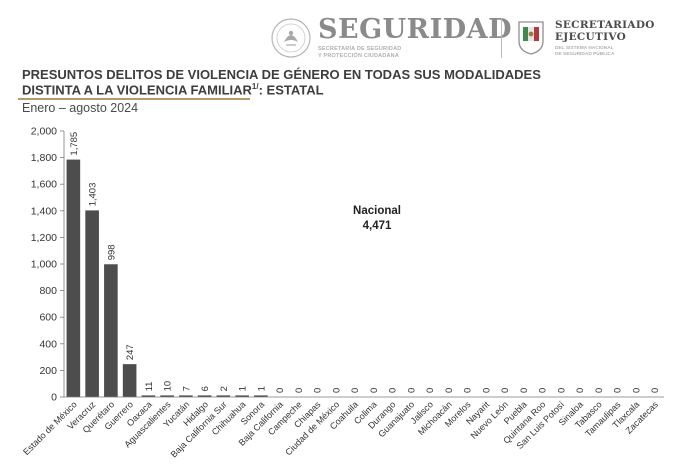 This screenshot has width=693, height=476. Describe the element at coordinates (44, 158) in the screenshot. I see `y-tick-label: 1,800` at that location.